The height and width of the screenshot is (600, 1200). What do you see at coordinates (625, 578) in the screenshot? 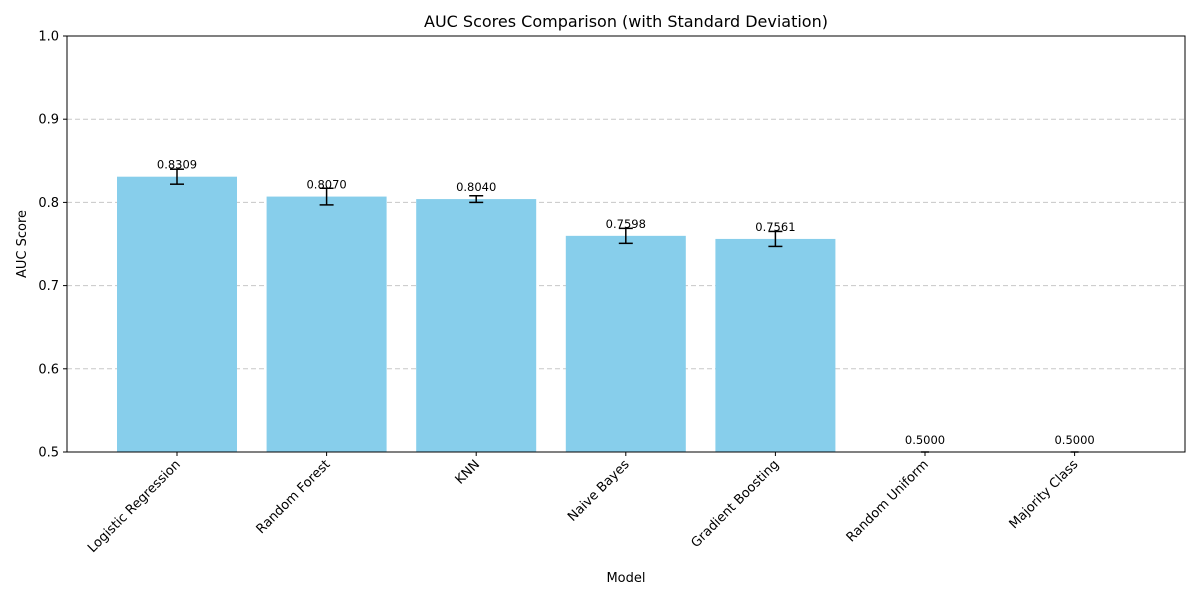
I see `x-axis-label: Model` at bounding box center [625, 578].